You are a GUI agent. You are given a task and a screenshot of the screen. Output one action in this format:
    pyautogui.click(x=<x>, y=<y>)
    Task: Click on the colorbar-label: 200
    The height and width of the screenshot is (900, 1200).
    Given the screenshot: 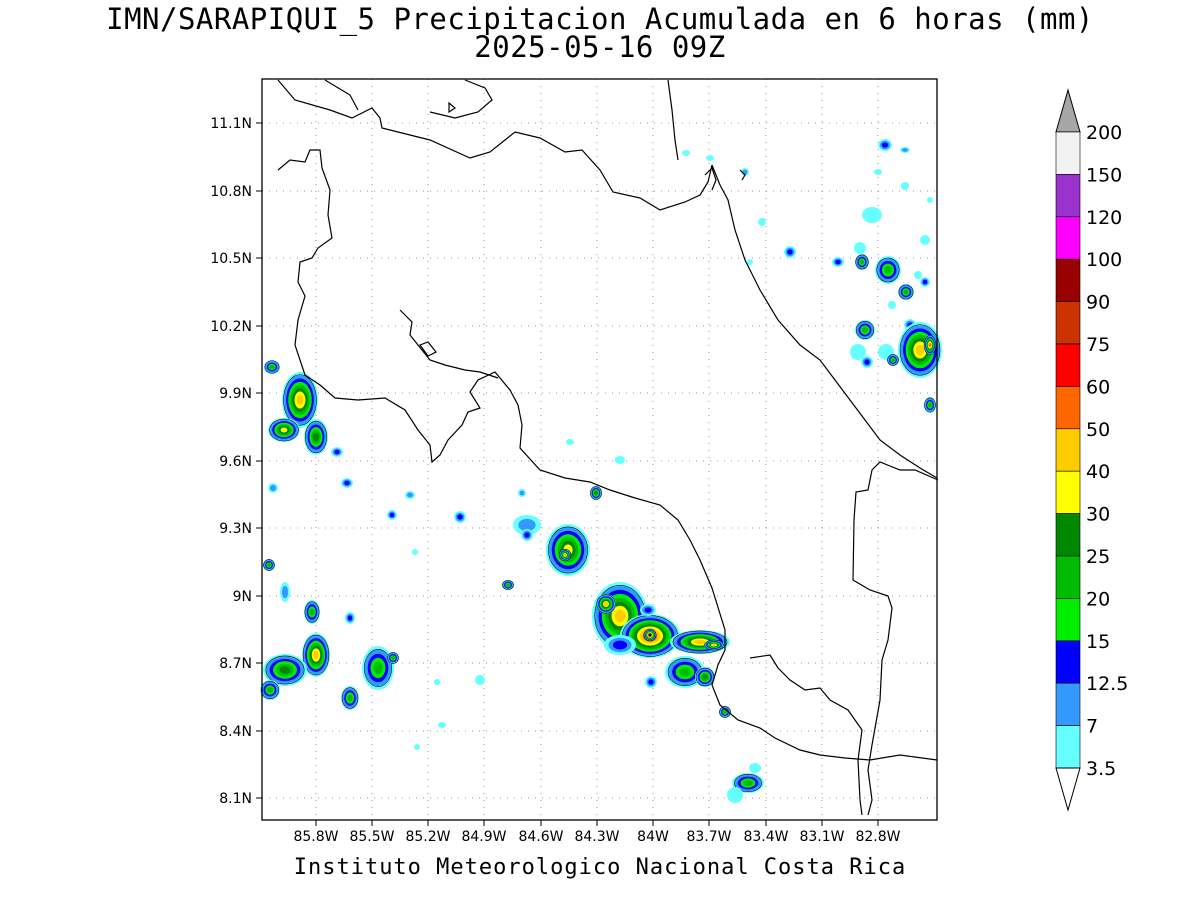 What is the action you would take?
    pyautogui.click(x=1104, y=133)
    